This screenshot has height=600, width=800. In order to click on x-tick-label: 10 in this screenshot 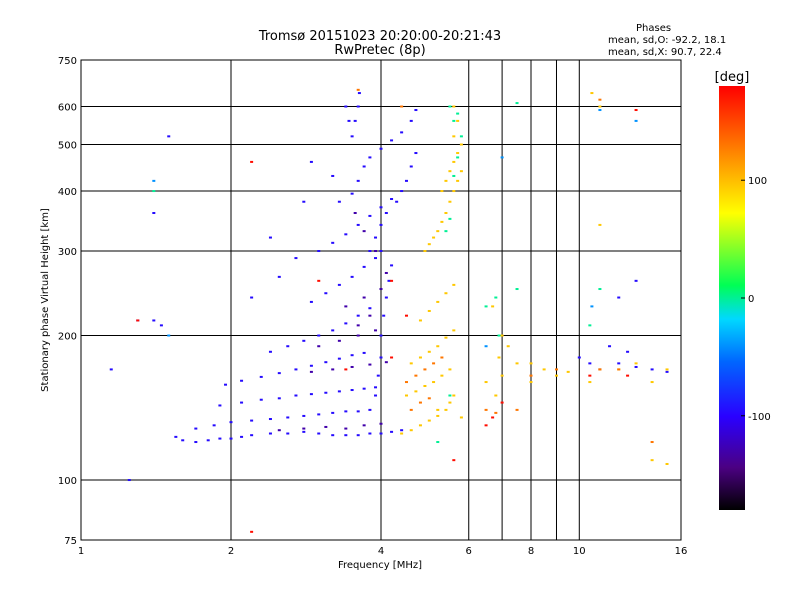, I will do `click(579, 551)`.